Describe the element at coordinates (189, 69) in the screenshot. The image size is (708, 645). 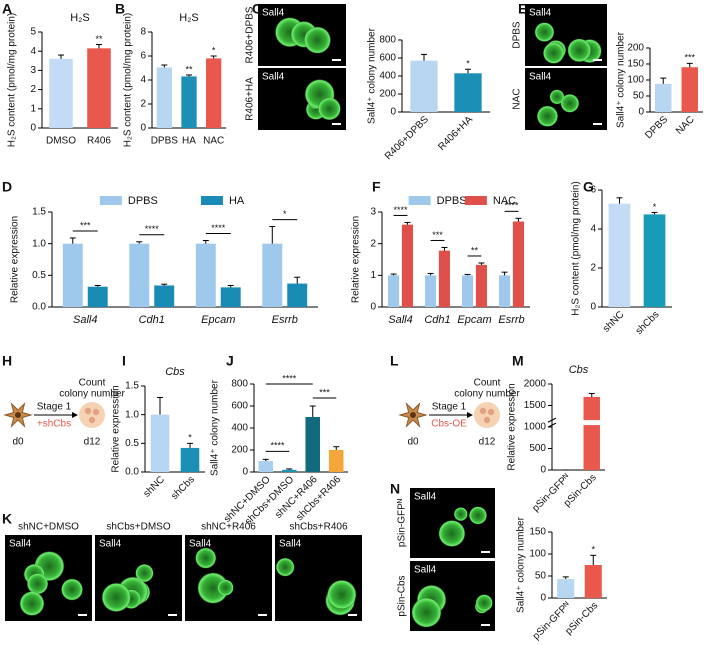
I see `significance: **` at that location.